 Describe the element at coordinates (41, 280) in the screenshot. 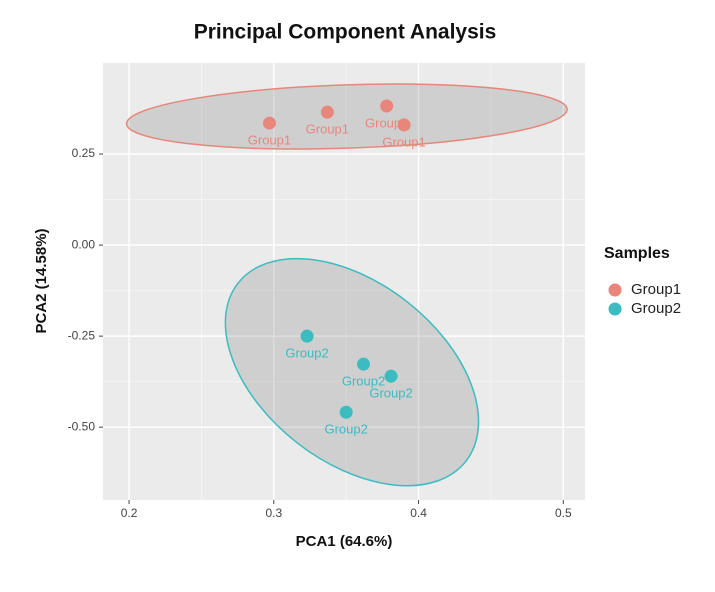

I see `y-axis-label: PCA2 (14.58%)` at that location.